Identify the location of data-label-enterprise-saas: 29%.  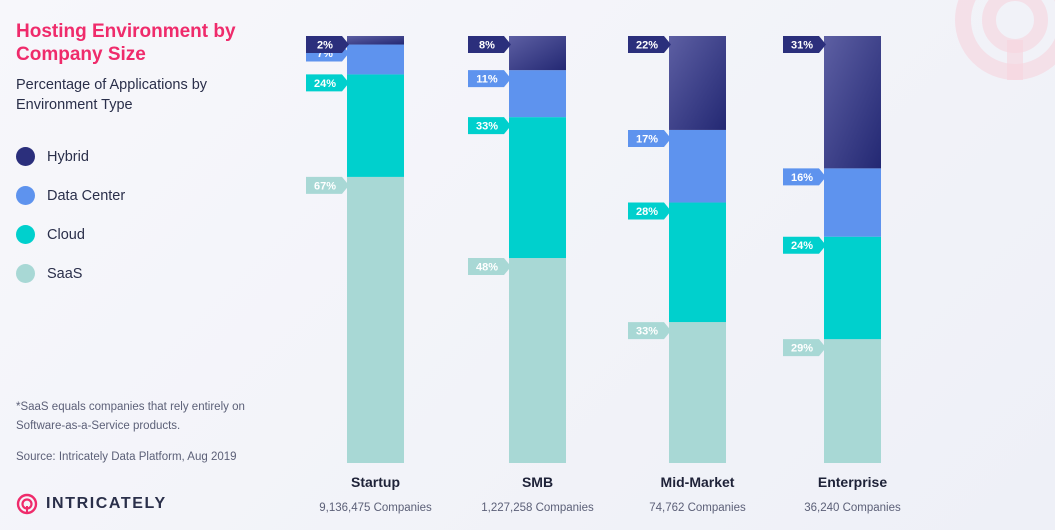
(802, 349).